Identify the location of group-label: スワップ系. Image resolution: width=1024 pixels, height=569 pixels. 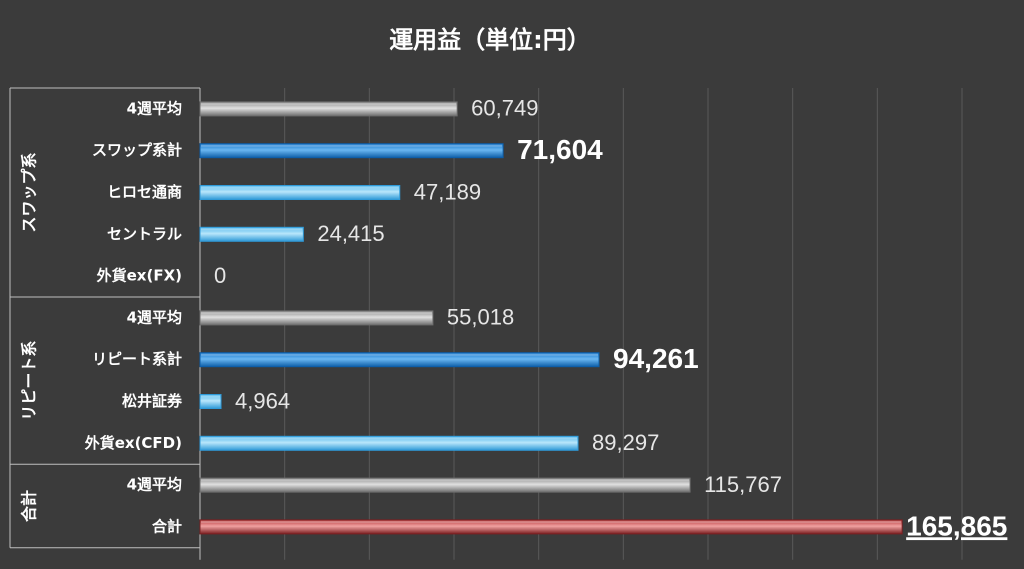
(29, 192).